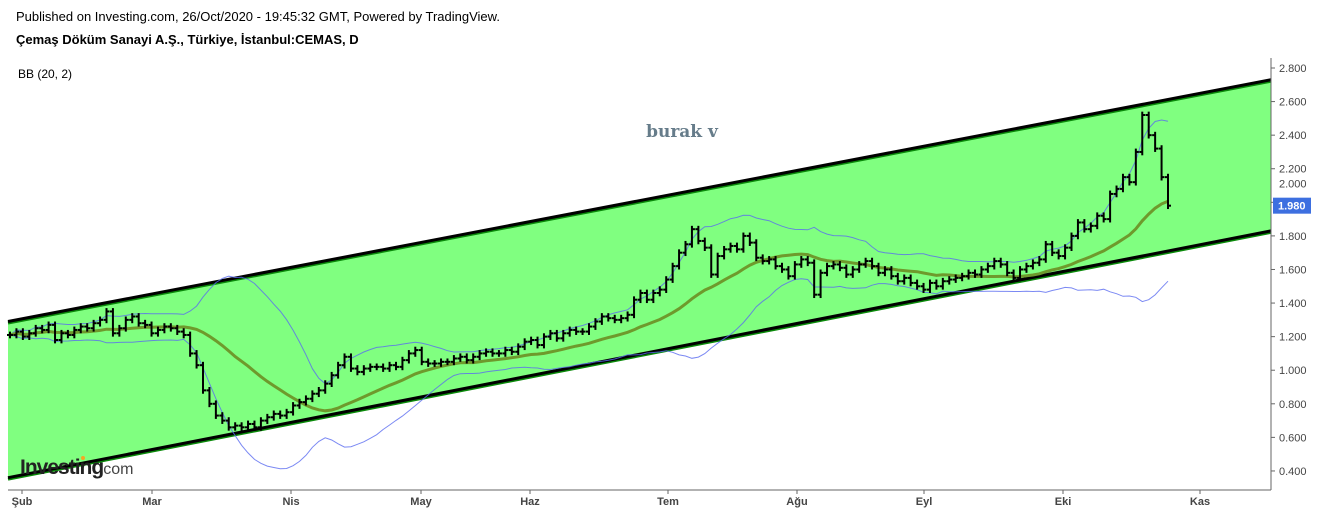 This screenshot has height=513, width=1318. What do you see at coordinates (76, 467) in the screenshot?
I see `investing-logo: Investingcom` at bounding box center [76, 467].